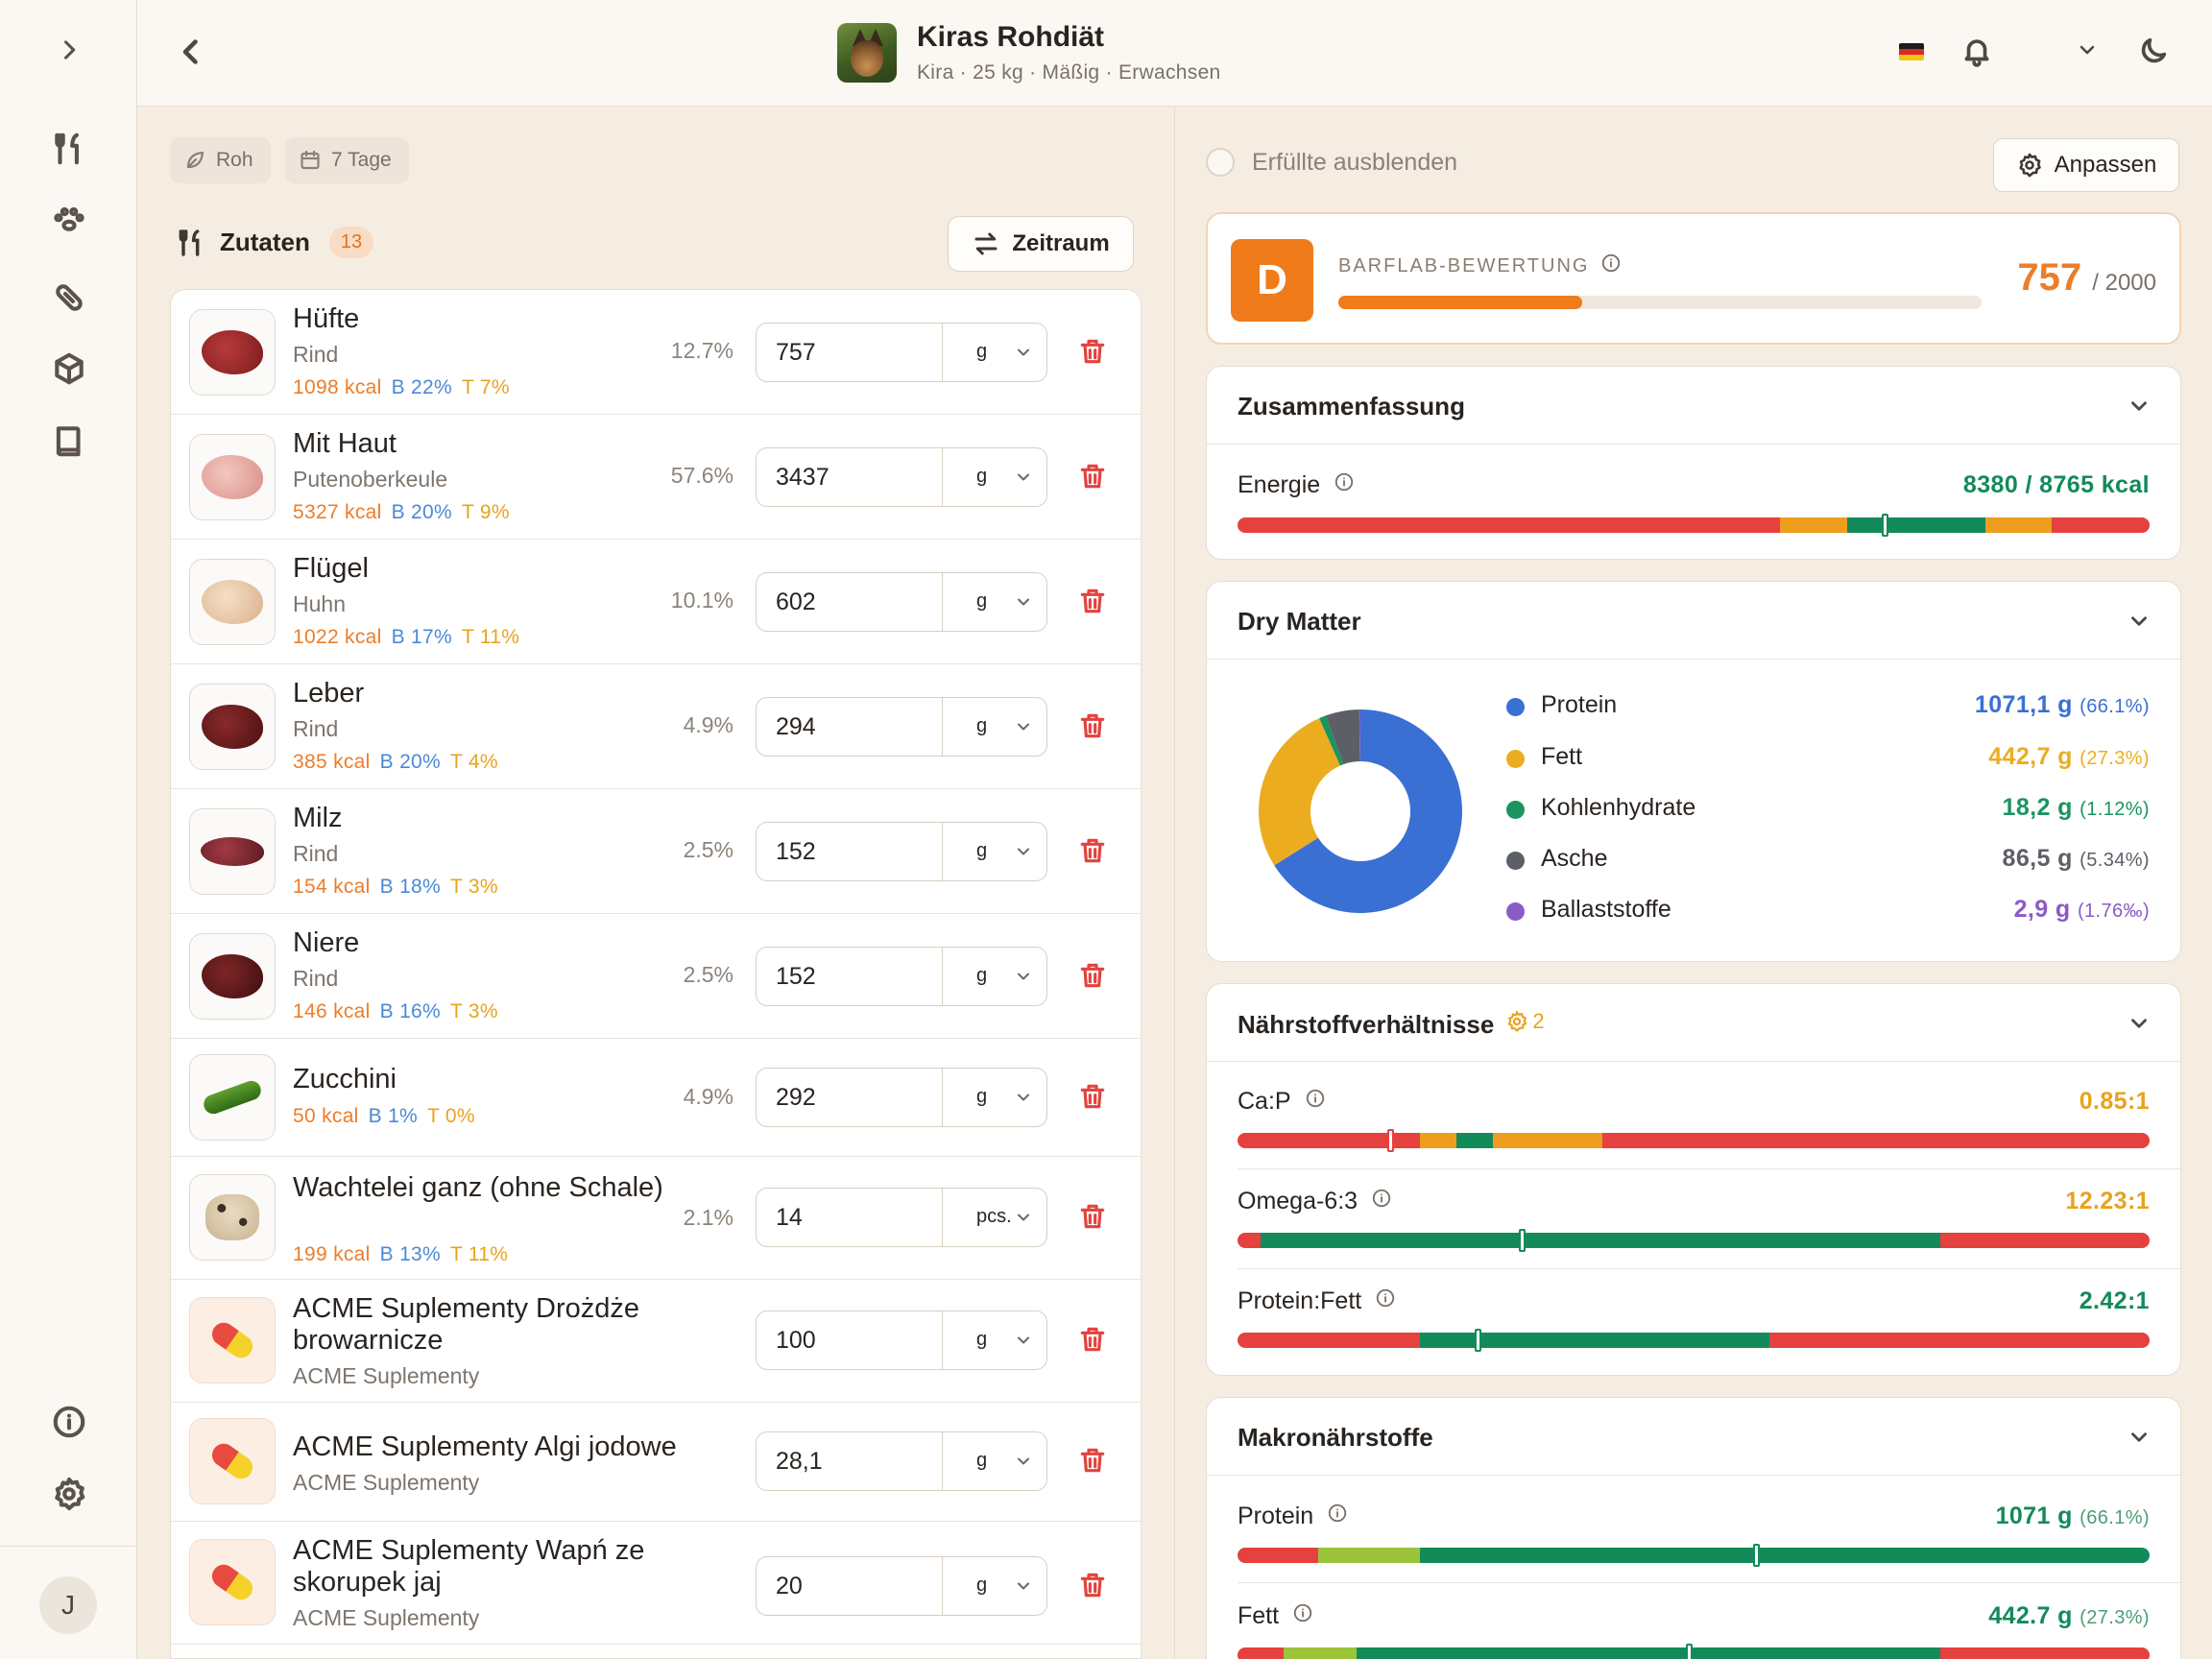  I want to click on ingredient-row: Leber Rind 385 kcal B 20% T 4% 4.9% 294 g, so click(656, 726).